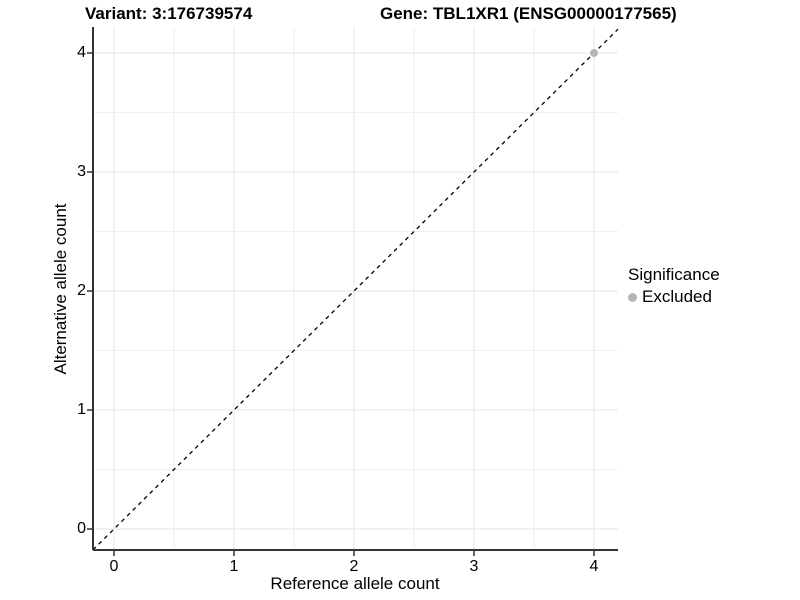  What do you see at coordinates (114, 566) in the screenshot?
I see `x-tick-label: 0` at bounding box center [114, 566].